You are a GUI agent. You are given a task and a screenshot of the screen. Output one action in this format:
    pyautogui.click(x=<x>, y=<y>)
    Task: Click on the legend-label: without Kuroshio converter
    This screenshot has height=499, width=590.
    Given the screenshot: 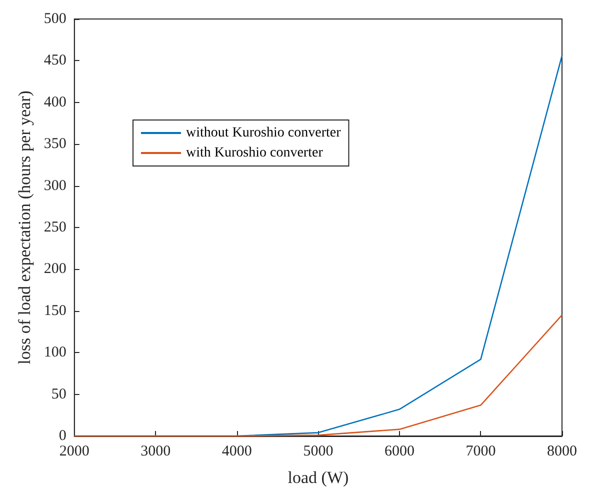 What is the action you would take?
    pyautogui.click(x=264, y=133)
    